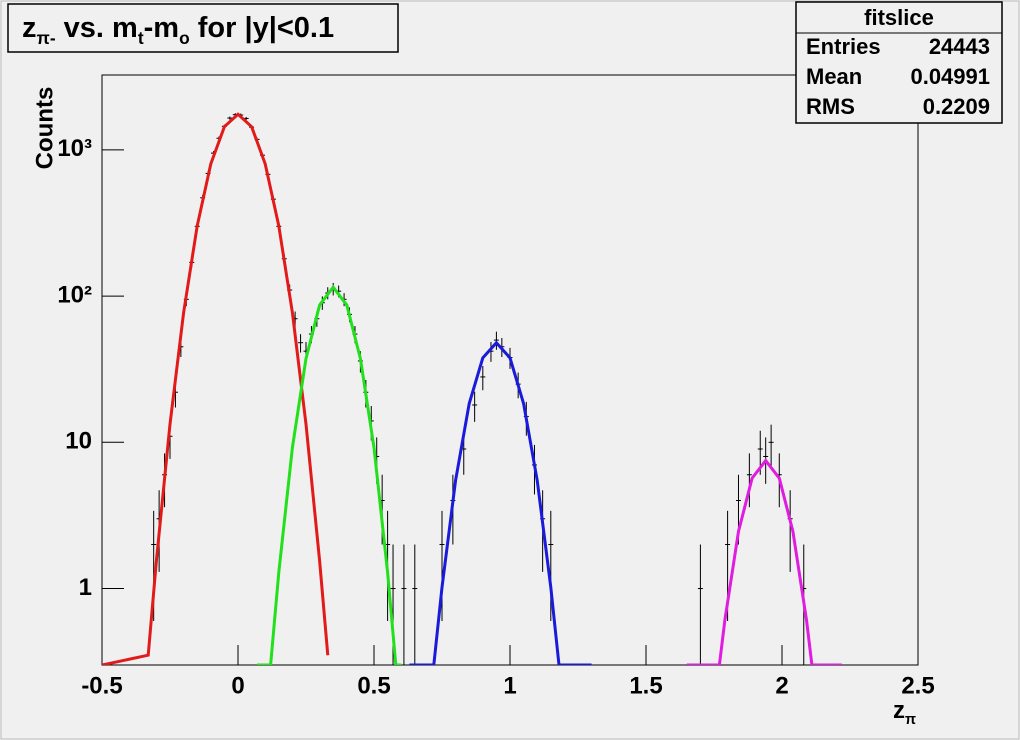  What do you see at coordinates (645, 685) in the screenshot?
I see `x-tick-label: 1.5` at bounding box center [645, 685].